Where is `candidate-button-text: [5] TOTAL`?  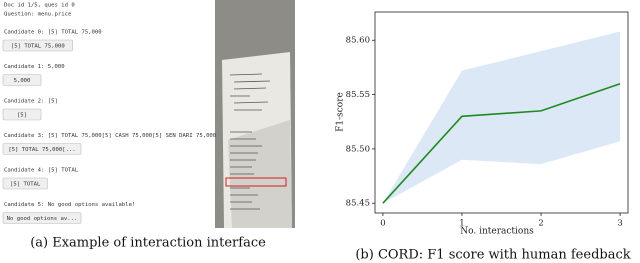 candidate-button-text: [5] TOTAL is located at coordinates (25, 184).